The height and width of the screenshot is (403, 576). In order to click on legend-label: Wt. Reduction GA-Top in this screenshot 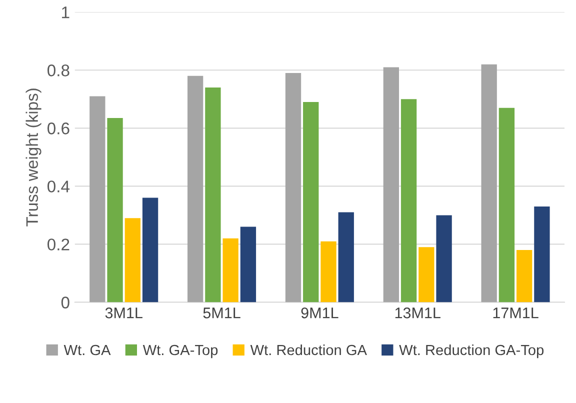, I will do `click(471, 351)`.